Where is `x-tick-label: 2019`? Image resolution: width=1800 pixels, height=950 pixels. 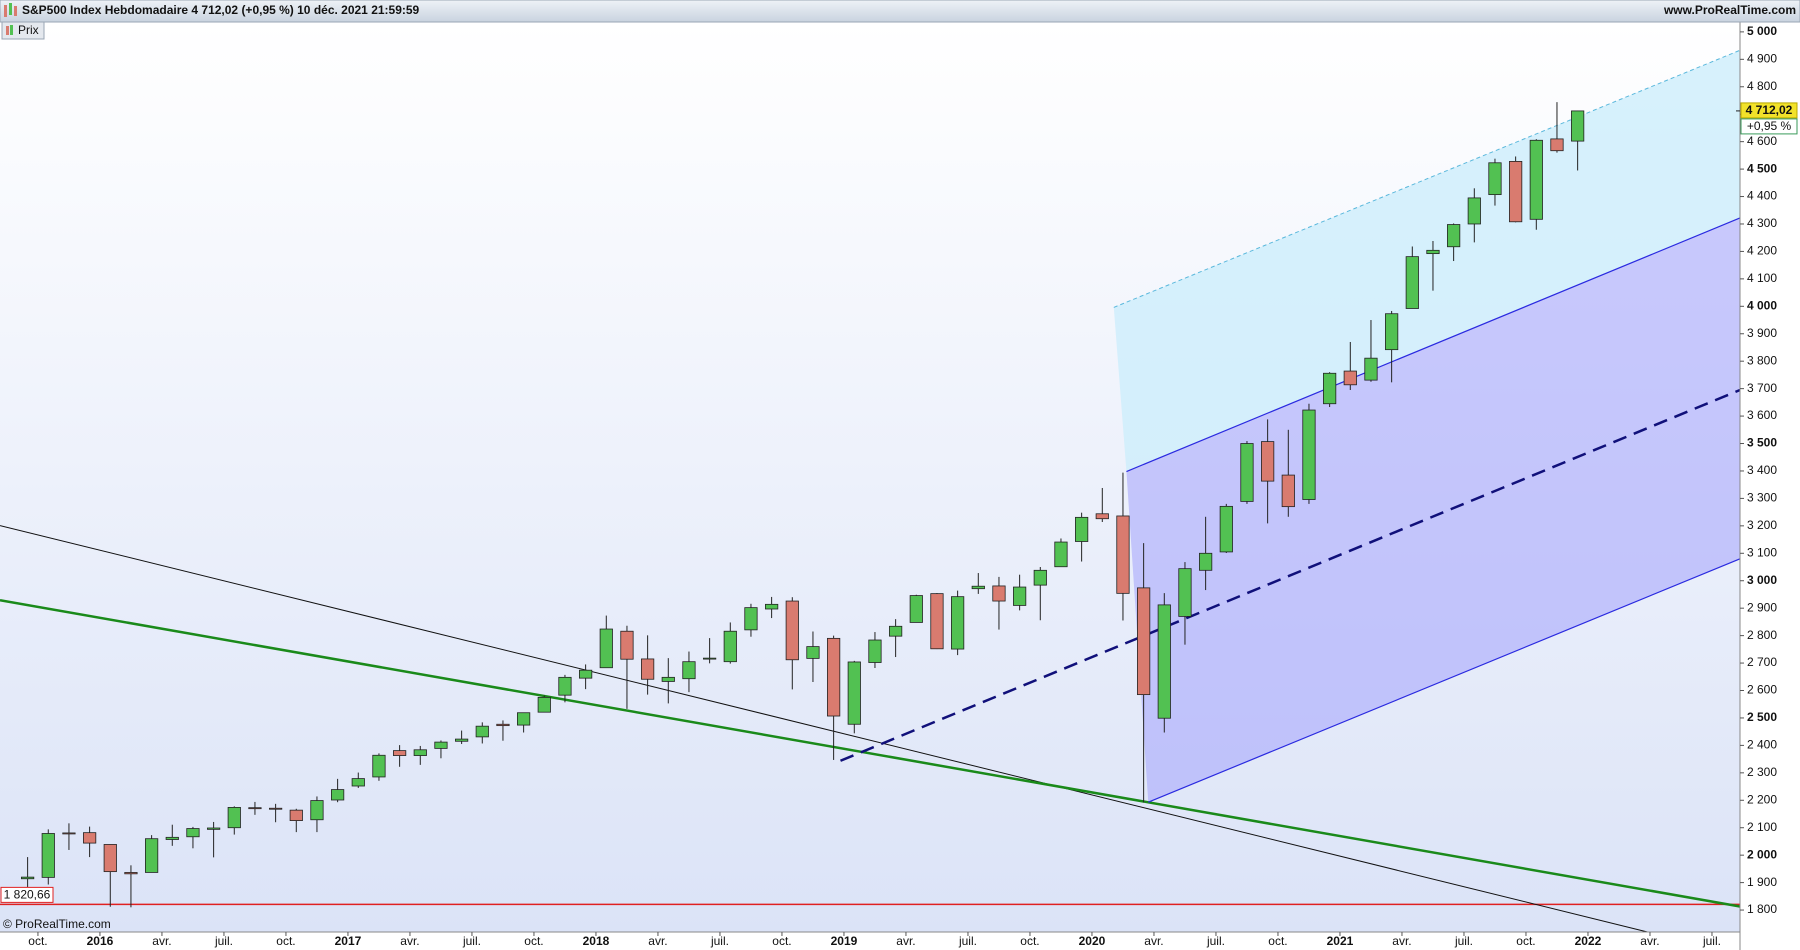 x-tick-label: 2019 is located at coordinates (844, 941).